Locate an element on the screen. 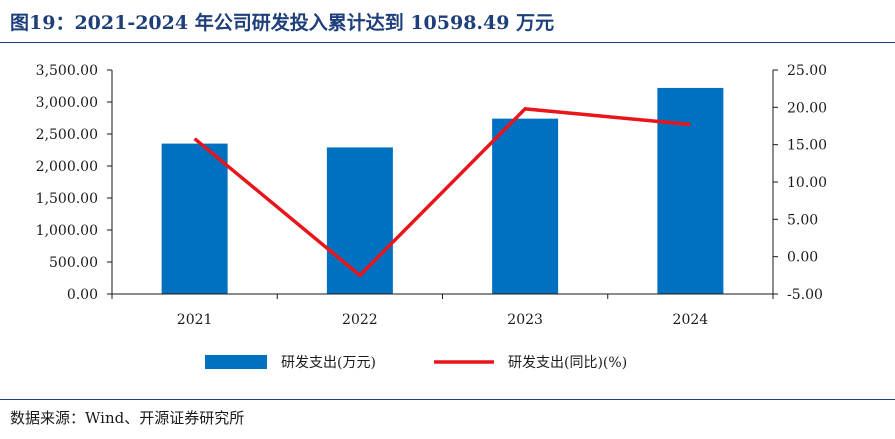  left-tick-label: 0.00 is located at coordinates (82, 295).